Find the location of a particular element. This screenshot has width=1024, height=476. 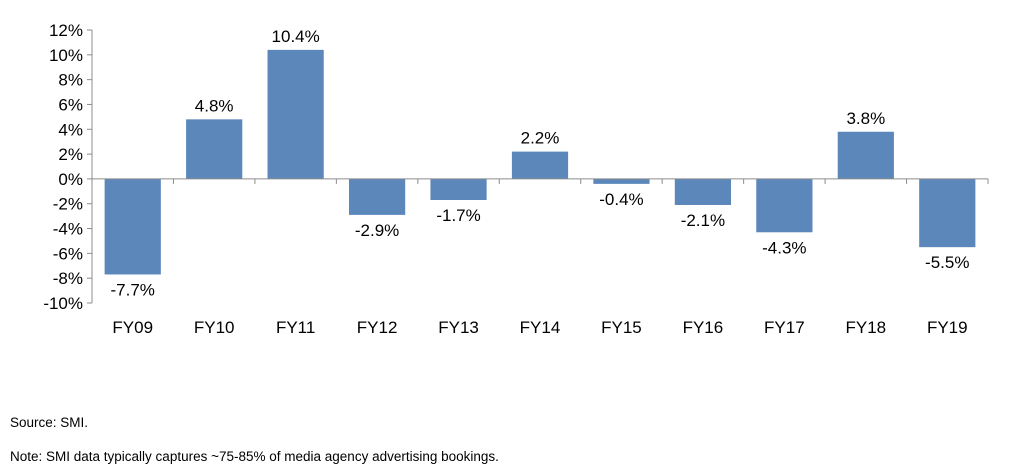

y-tick-label: -4% is located at coordinates (68, 229).